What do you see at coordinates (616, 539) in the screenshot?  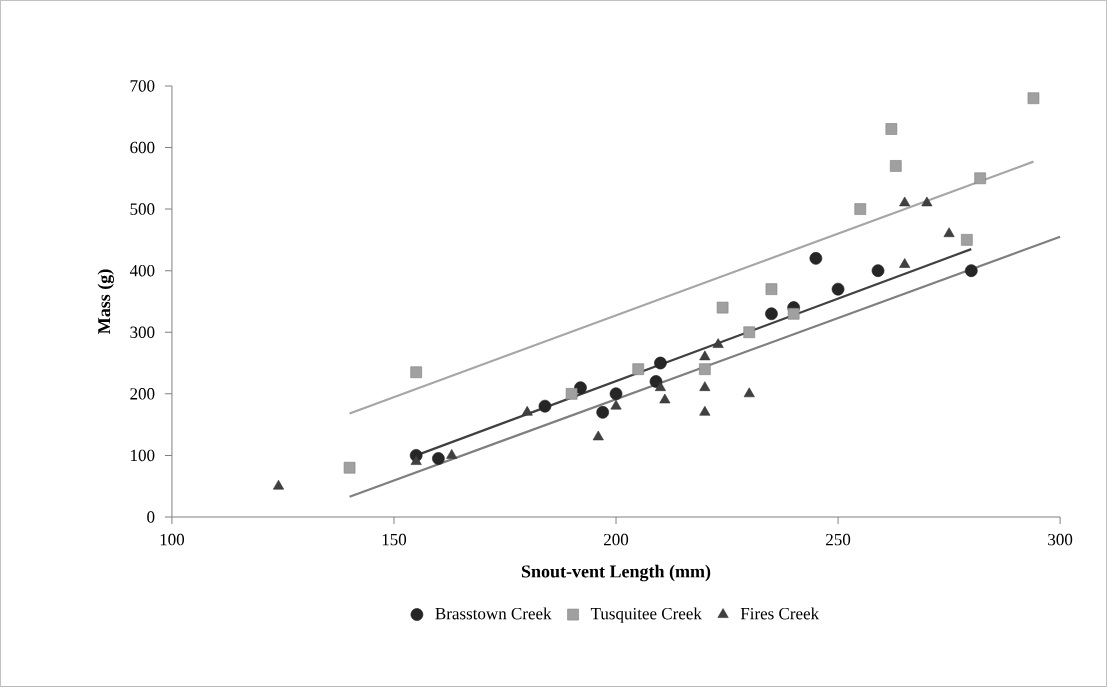 I see `x-tick-label: 200` at bounding box center [616, 539].